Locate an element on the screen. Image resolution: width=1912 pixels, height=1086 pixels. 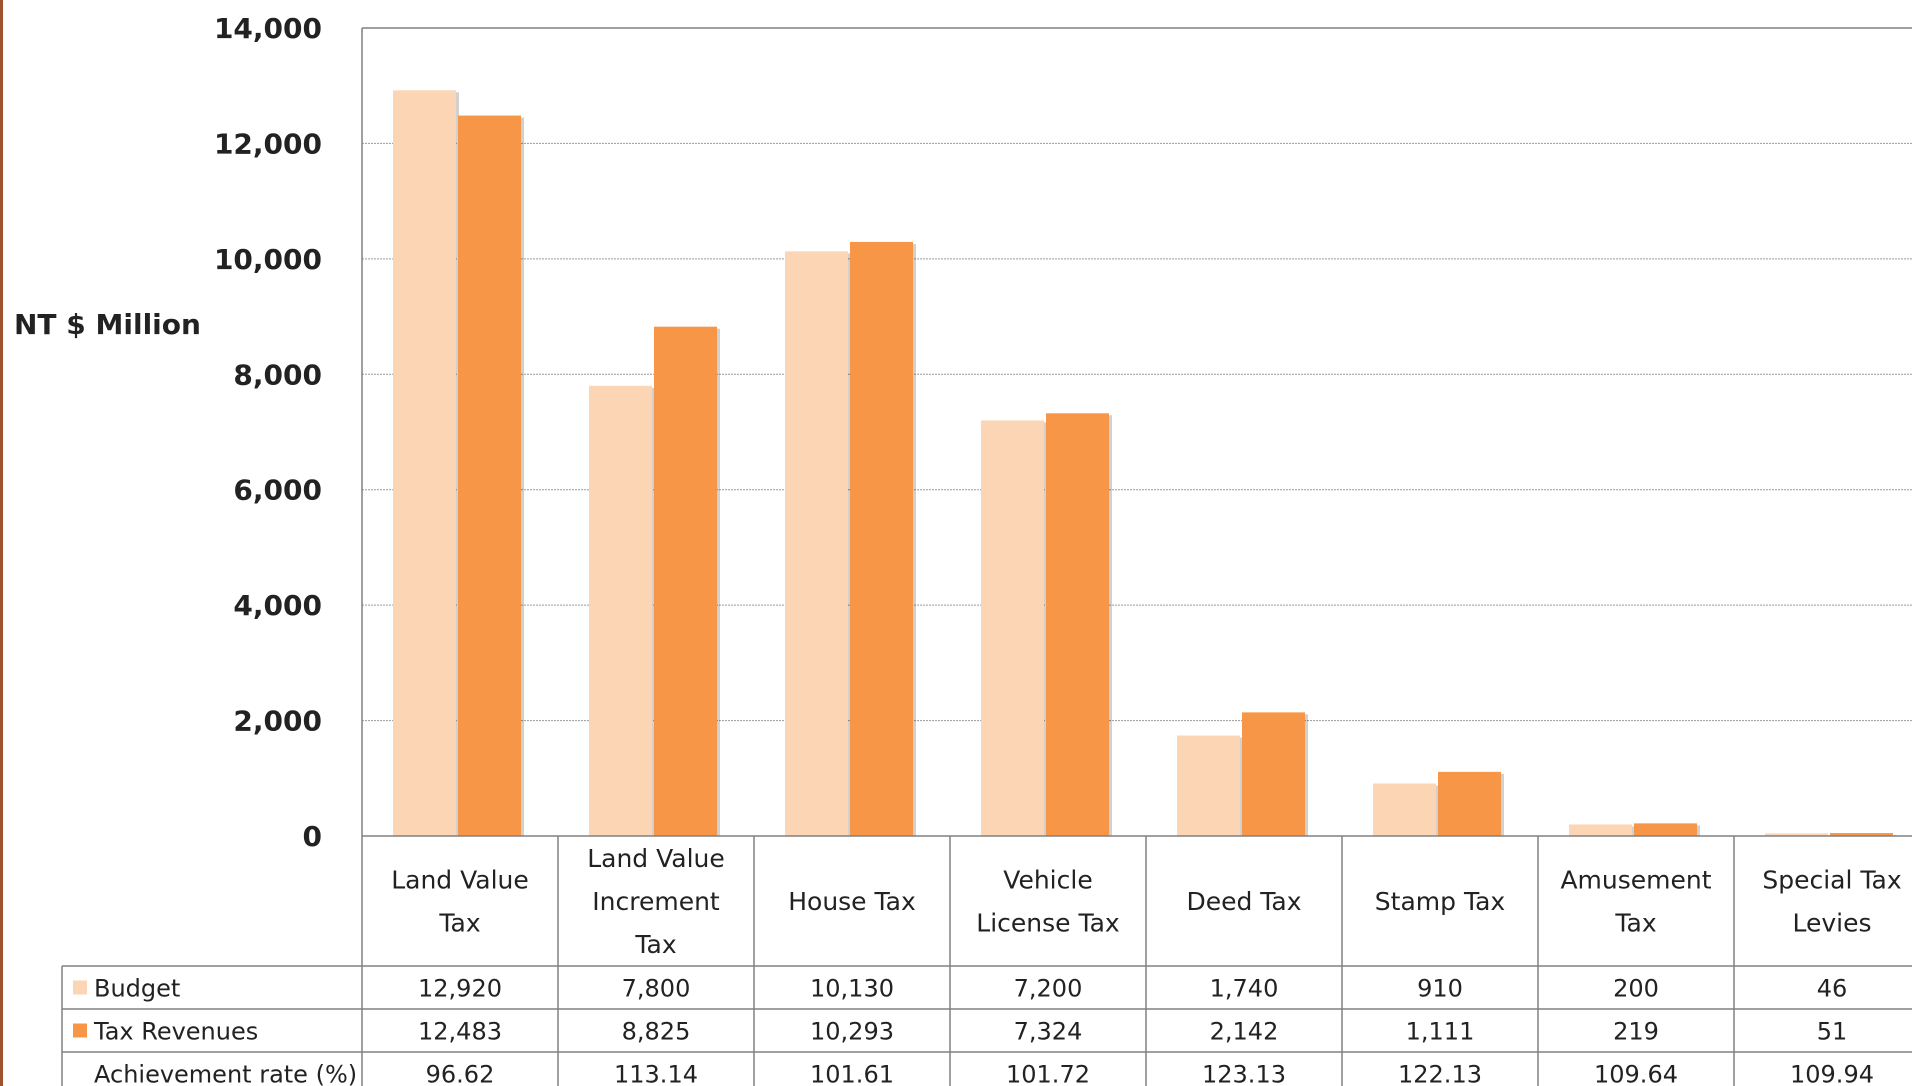
x-category-label: Levies is located at coordinates (1831, 923).